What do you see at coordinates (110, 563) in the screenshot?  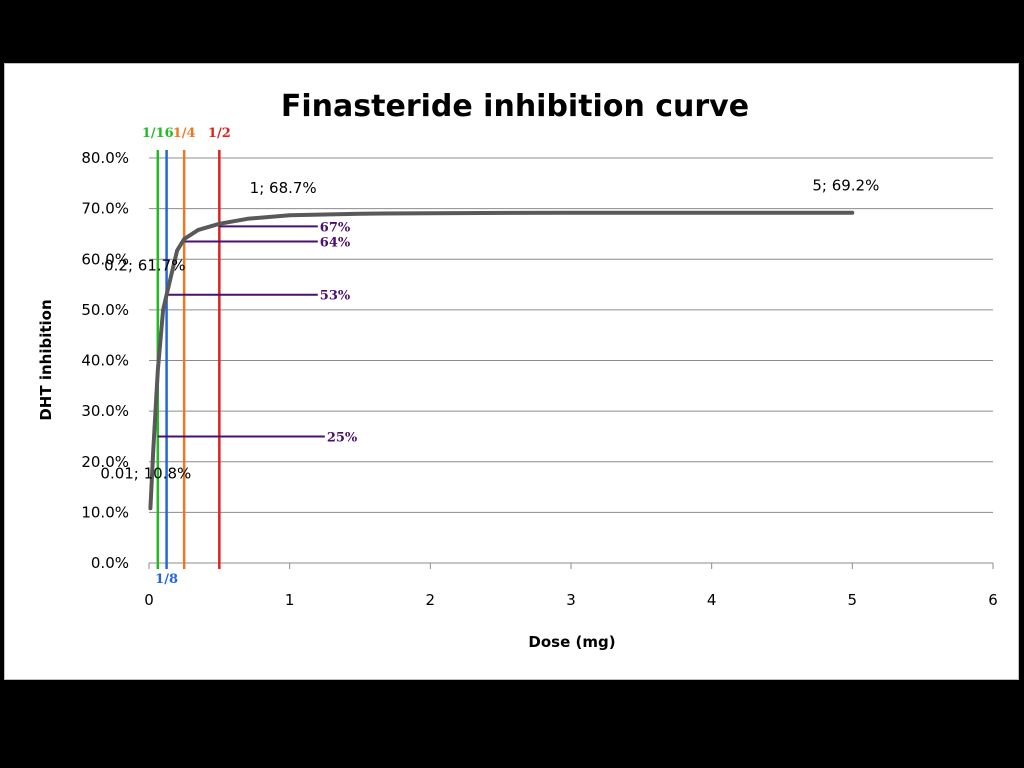 I see `y-tick-label: 0.0%` at bounding box center [110, 563].